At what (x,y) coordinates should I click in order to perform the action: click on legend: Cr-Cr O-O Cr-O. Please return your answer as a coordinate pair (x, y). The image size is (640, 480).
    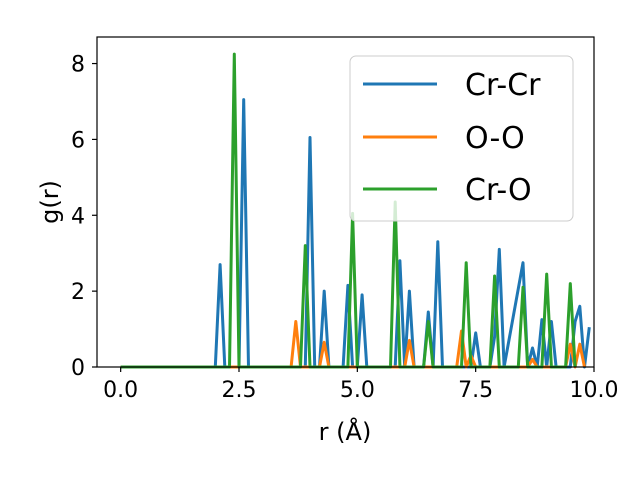
    Looking at the image, I should click on (461, 138).